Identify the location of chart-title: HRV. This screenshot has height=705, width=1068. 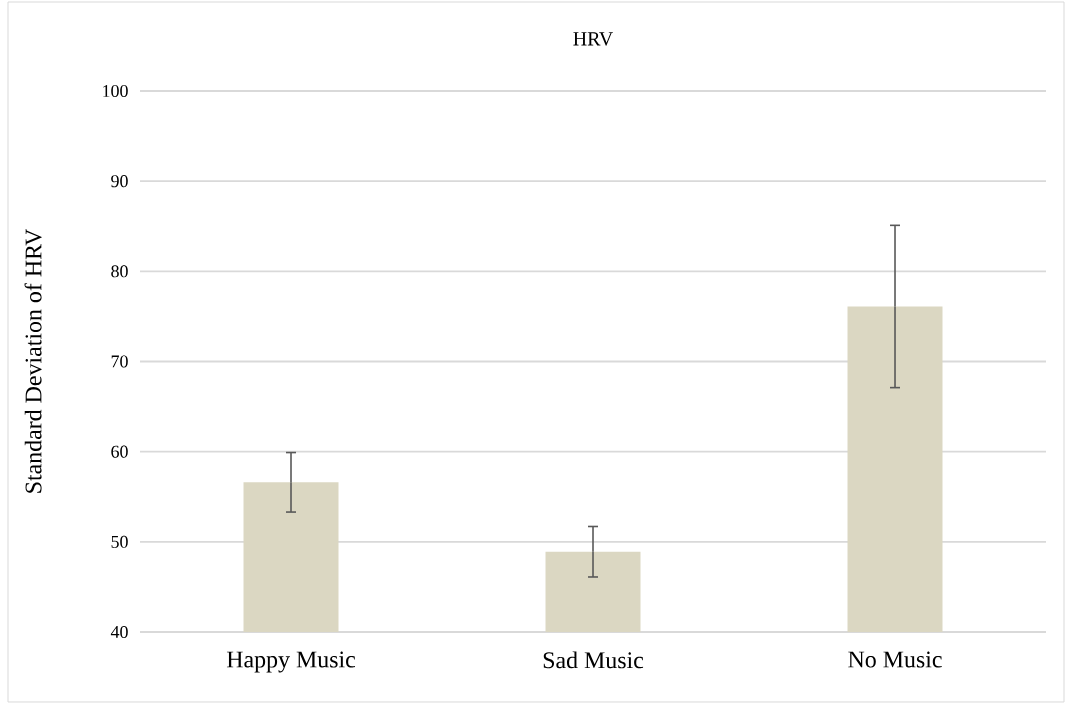
(593, 39).